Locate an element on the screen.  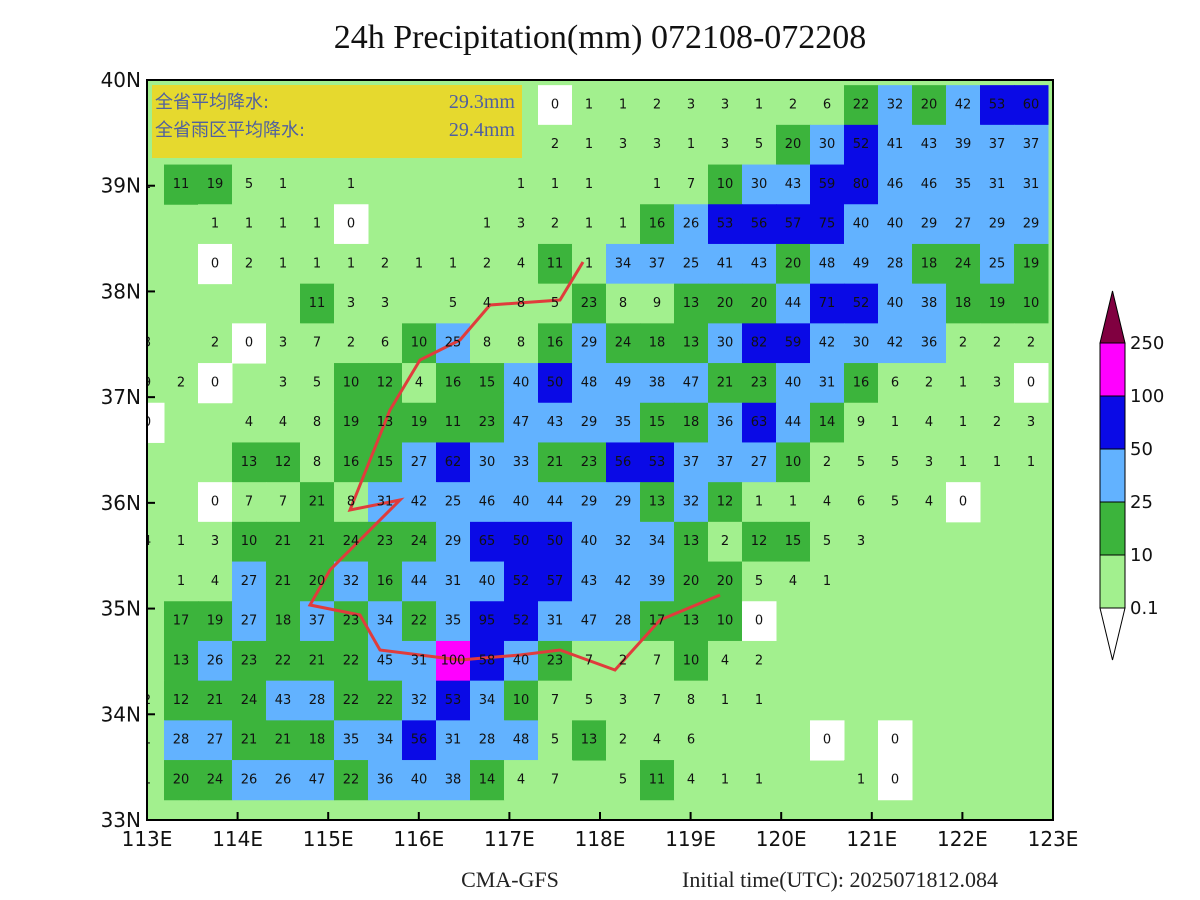
precip-value: 56 is located at coordinates (623, 462).